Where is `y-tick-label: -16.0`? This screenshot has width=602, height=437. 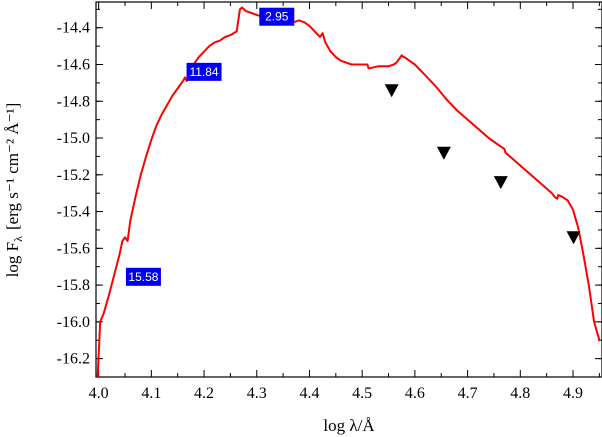 y-tick-label: -16.0 is located at coordinates (73, 322).